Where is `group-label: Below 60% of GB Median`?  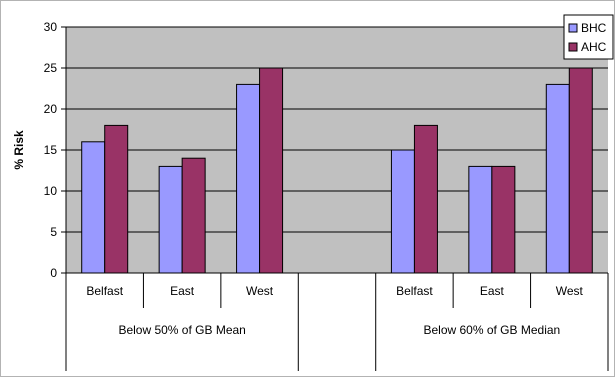
group-label: Below 60% of GB Median is located at coordinates (491, 330).